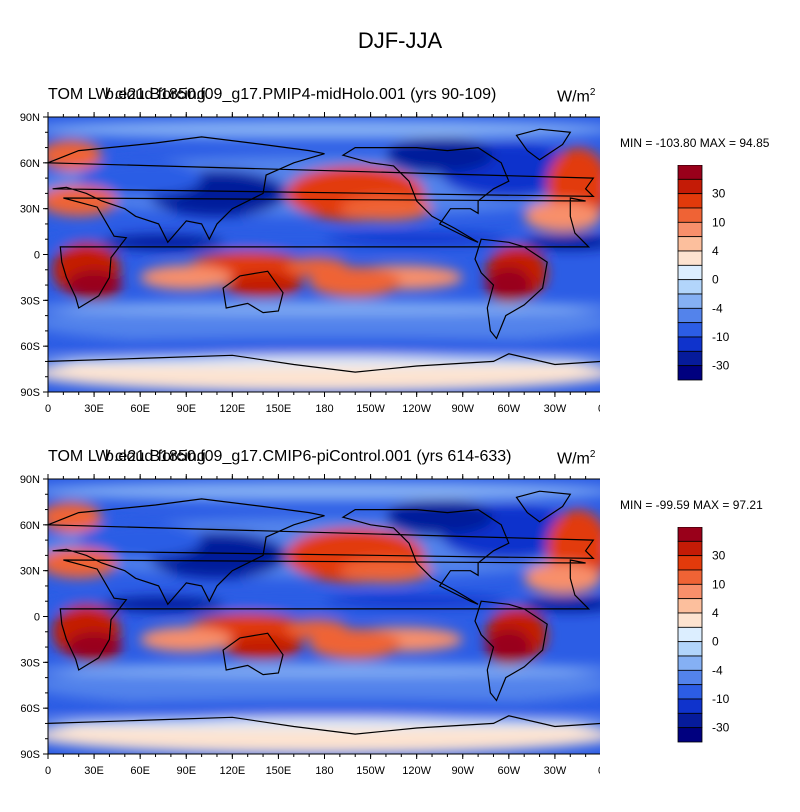 The image size is (800, 812). What do you see at coordinates (30, 755) in the screenshot?
I see `y-tick-label: 90S` at bounding box center [30, 755].